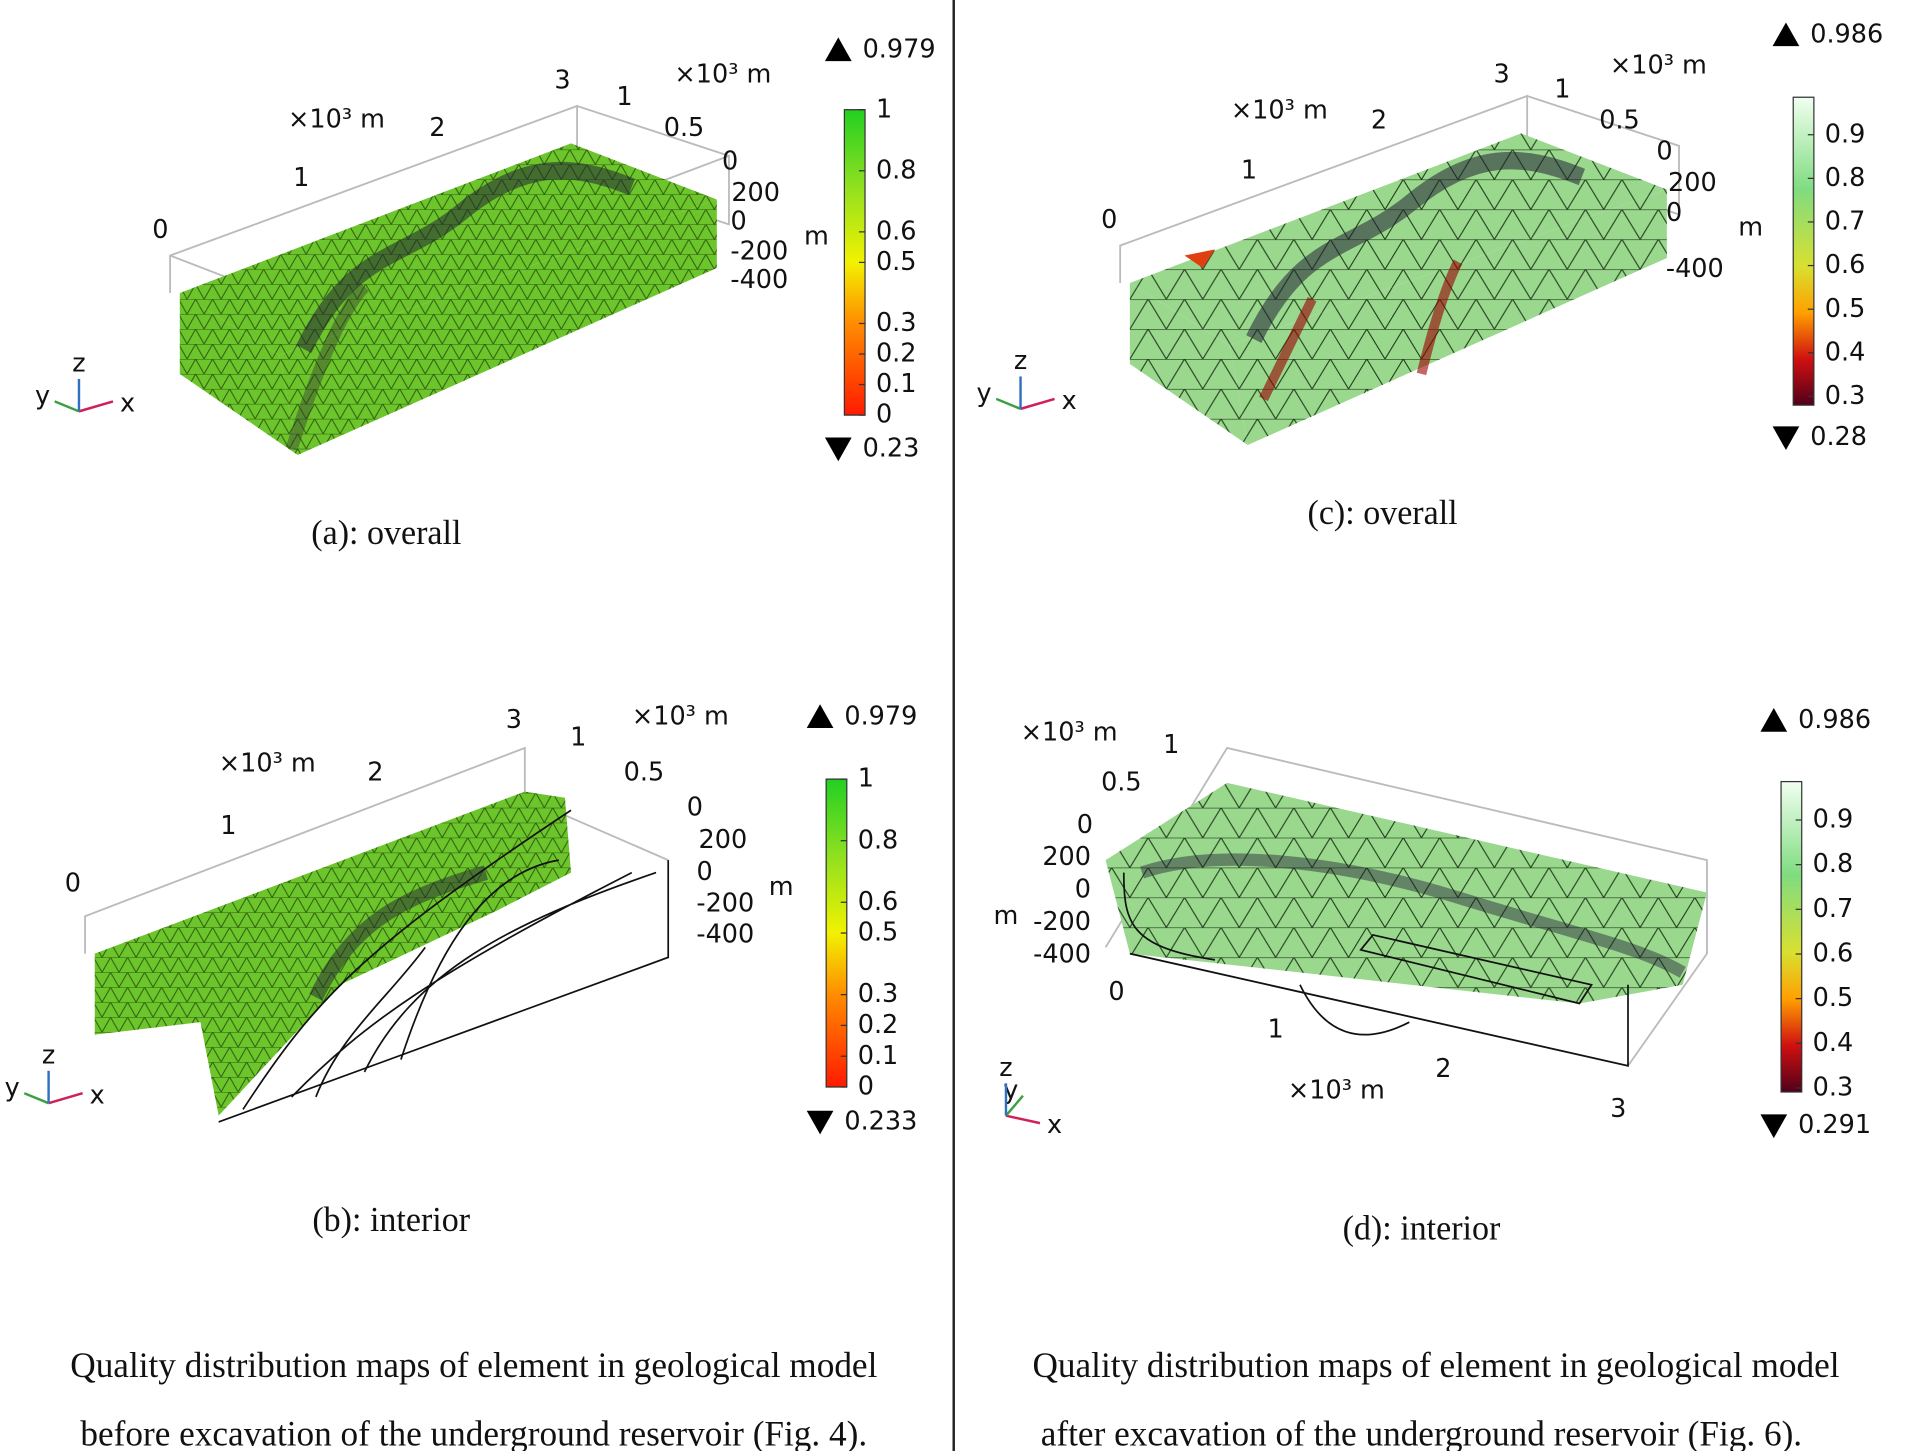 Image resolution: width=1905 pixels, height=1451 pixels. What do you see at coordinates (1845, 352) in the screenshot?
I see `colorbar-tick-label: 0.4` at bounding box center [1845, 352].